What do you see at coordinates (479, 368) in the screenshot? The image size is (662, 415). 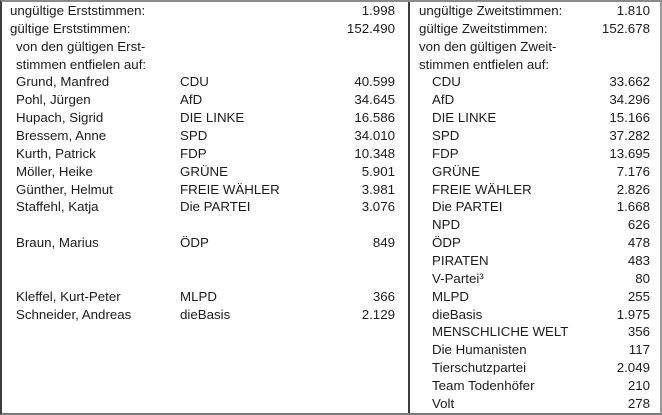 I see `party-name: Tierschutzpartei` at bounding box center [479, 368].